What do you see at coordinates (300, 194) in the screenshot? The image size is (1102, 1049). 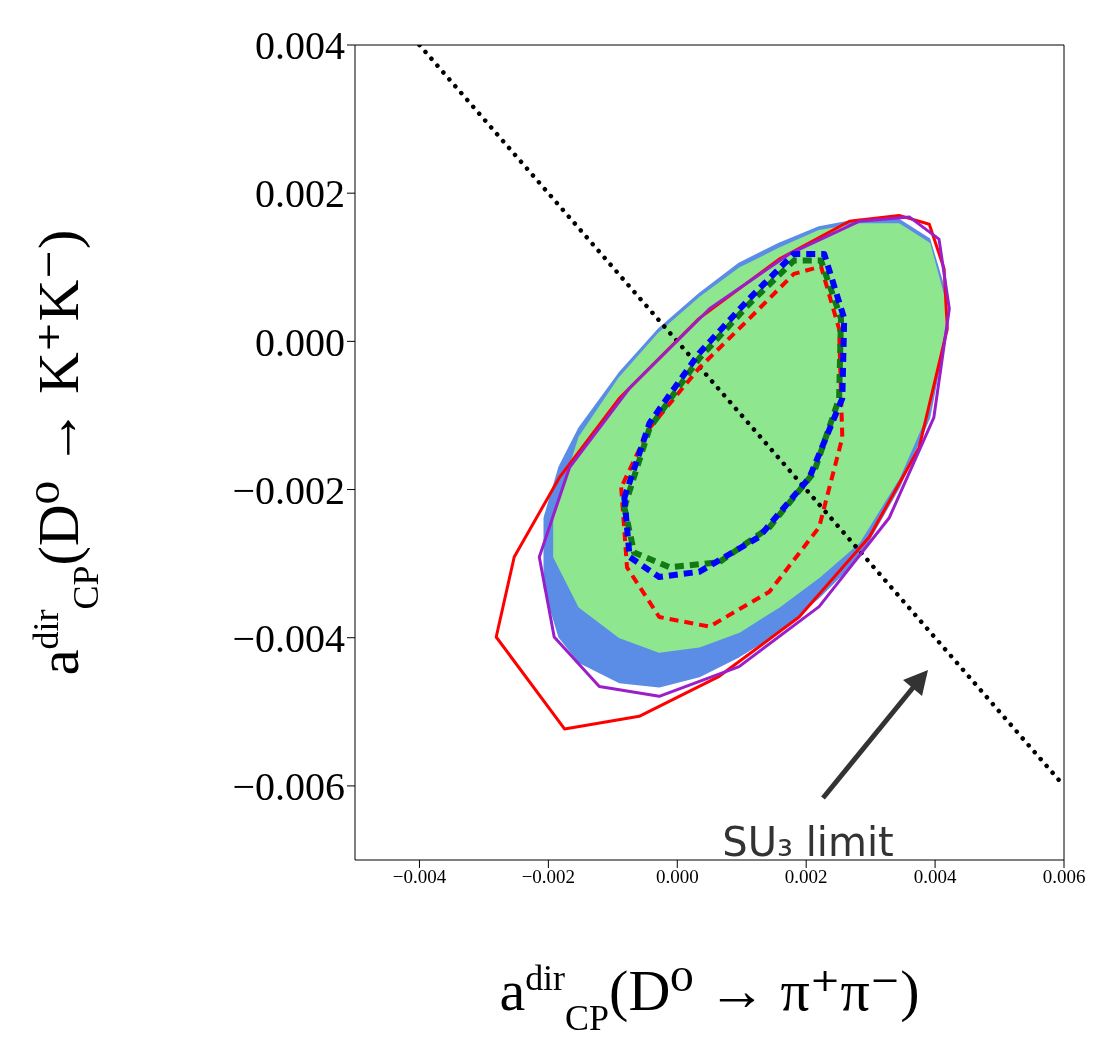 I see `y-tick-label: 0.002` at bounding box center [300, 194].